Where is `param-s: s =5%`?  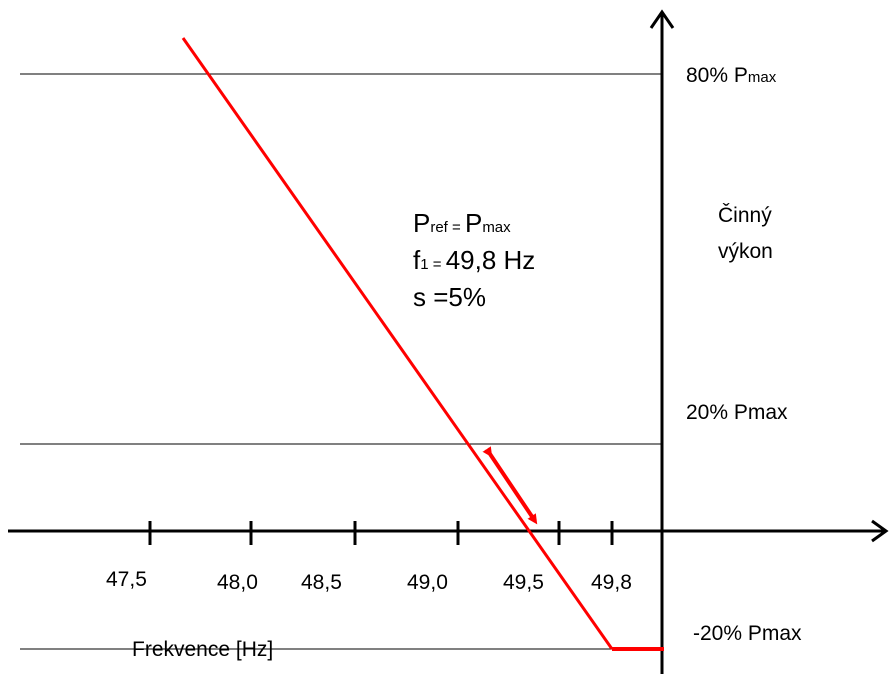
param-s: s =5% is located at coordinates (449, 297).